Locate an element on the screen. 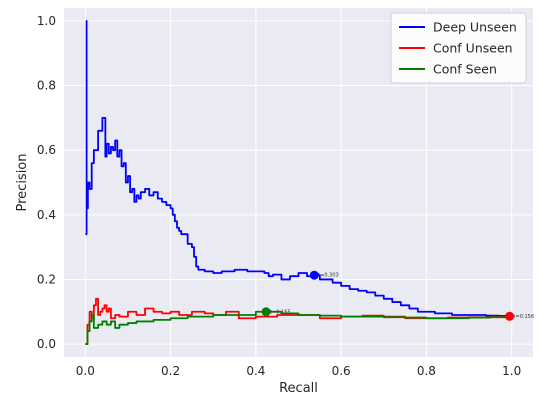 This screenshot has height=400, width=548. legend-entry: Conf Seen is located at coordinates (465, 69).